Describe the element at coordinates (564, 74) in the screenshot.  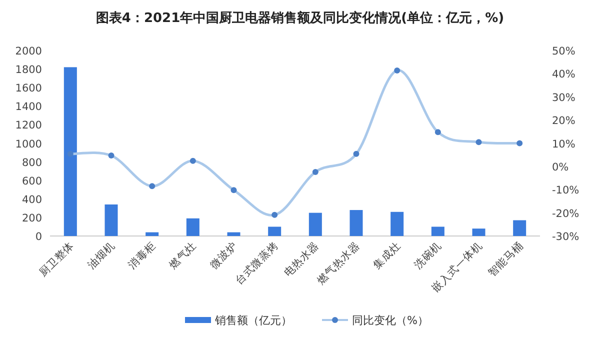
I see `y2-tick-label: 40%` at that location.